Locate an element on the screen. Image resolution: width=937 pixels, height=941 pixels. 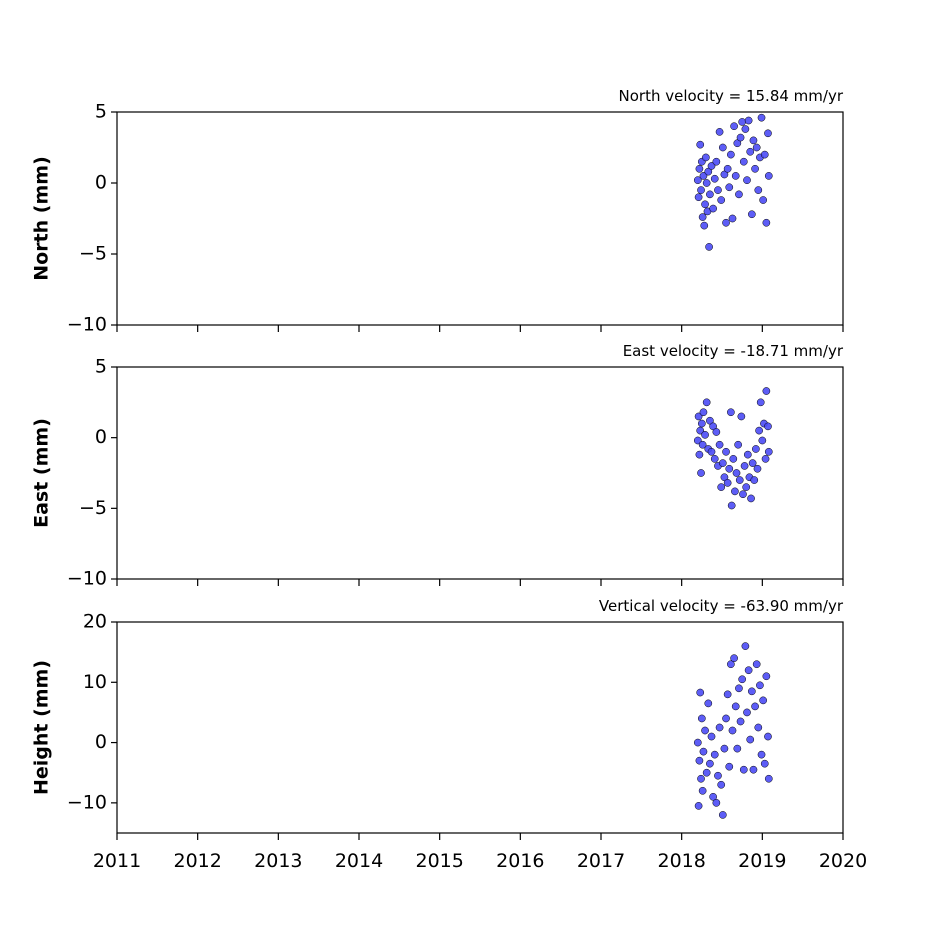
x-tick-label: 2020 is located at coordinates (843, 861).